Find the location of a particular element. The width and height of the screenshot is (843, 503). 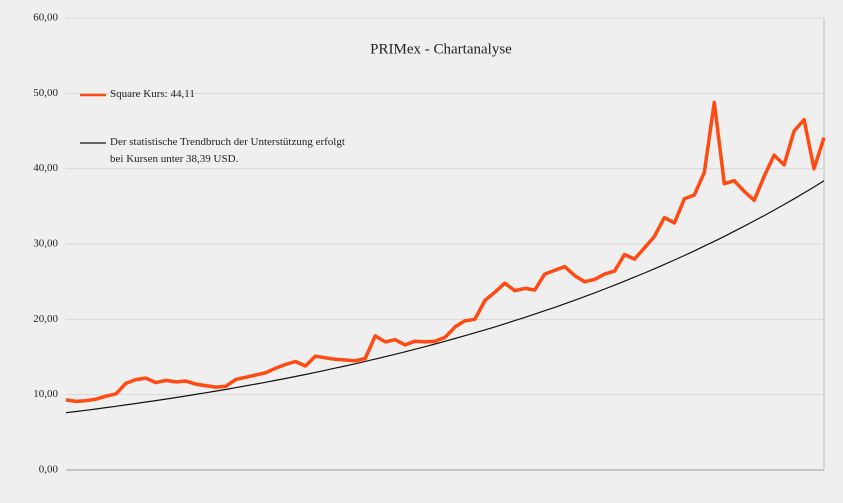

chart-title: PRIMex - Chartanalyse is located at coordinates (441, 49).